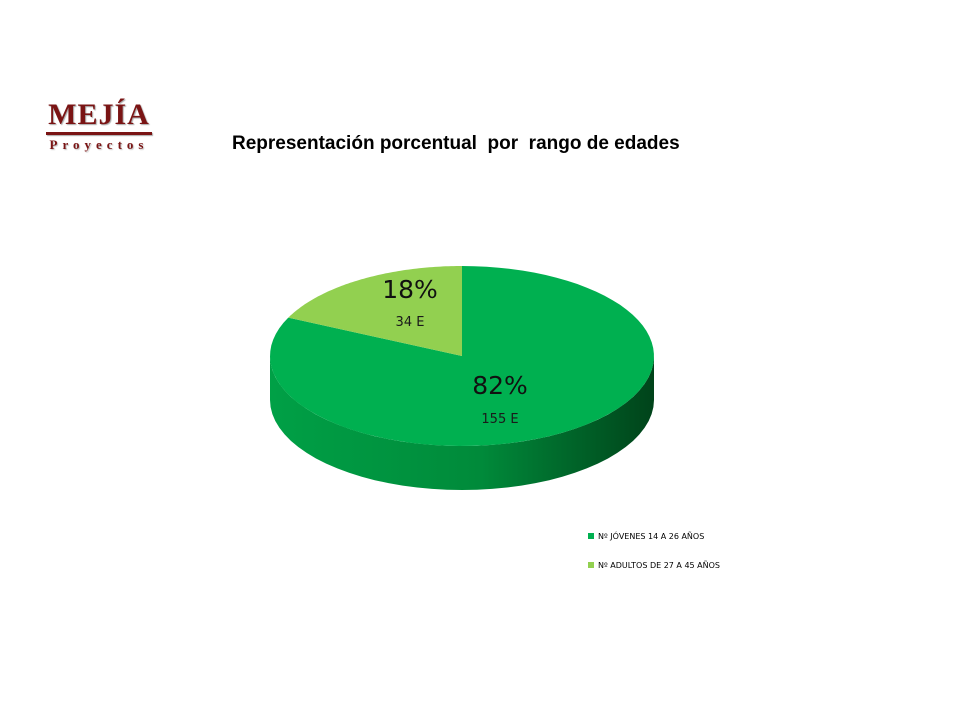 The image size is (960, 720). Describe the element at coordinates (500, 385) in the screenshot. I see `slice-percent-label-0: 82%` at that location.